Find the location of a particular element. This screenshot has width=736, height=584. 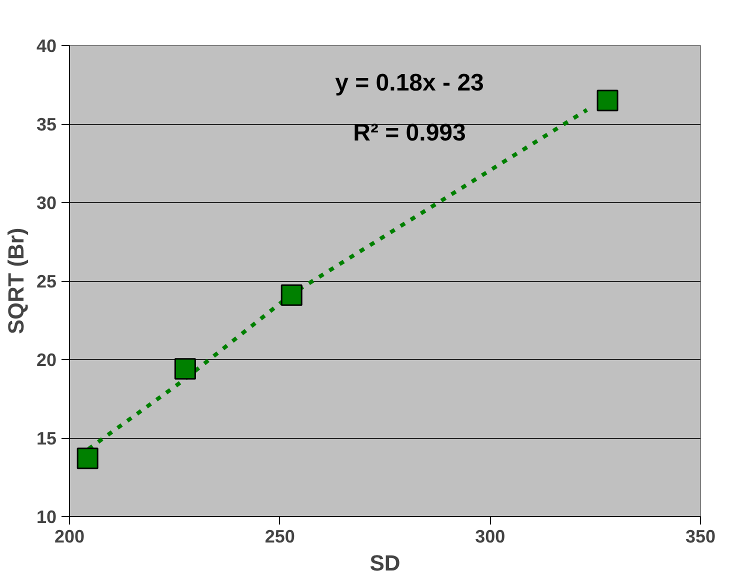

y-tick-label: 35 is located at coordinates (46, 124).